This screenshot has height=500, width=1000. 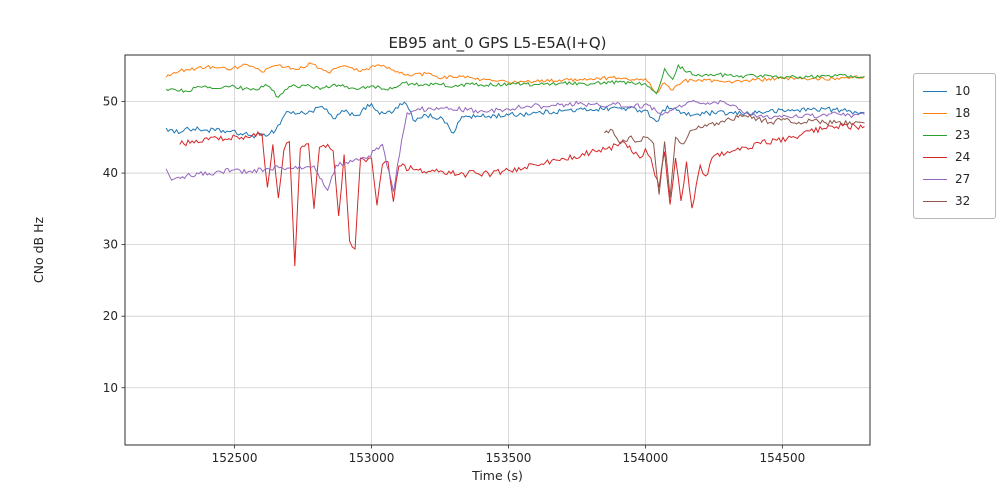 I want to click on legend: 10 18 23 24 27 32, so click(x=954, y=146).